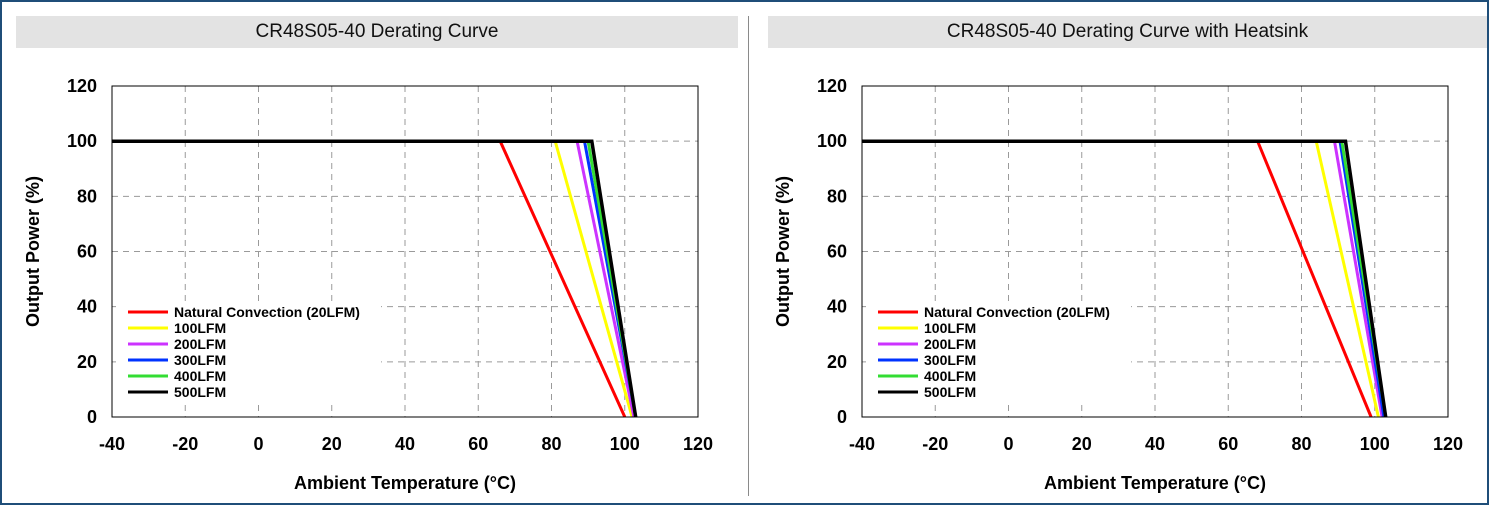 This screenshot has height=507, width=1489. What do you see at coordinates (377, 32) in the screenshot?
I see `chart-title: CR48S05-40 Derating Curve` at bounding box center [377, 32].